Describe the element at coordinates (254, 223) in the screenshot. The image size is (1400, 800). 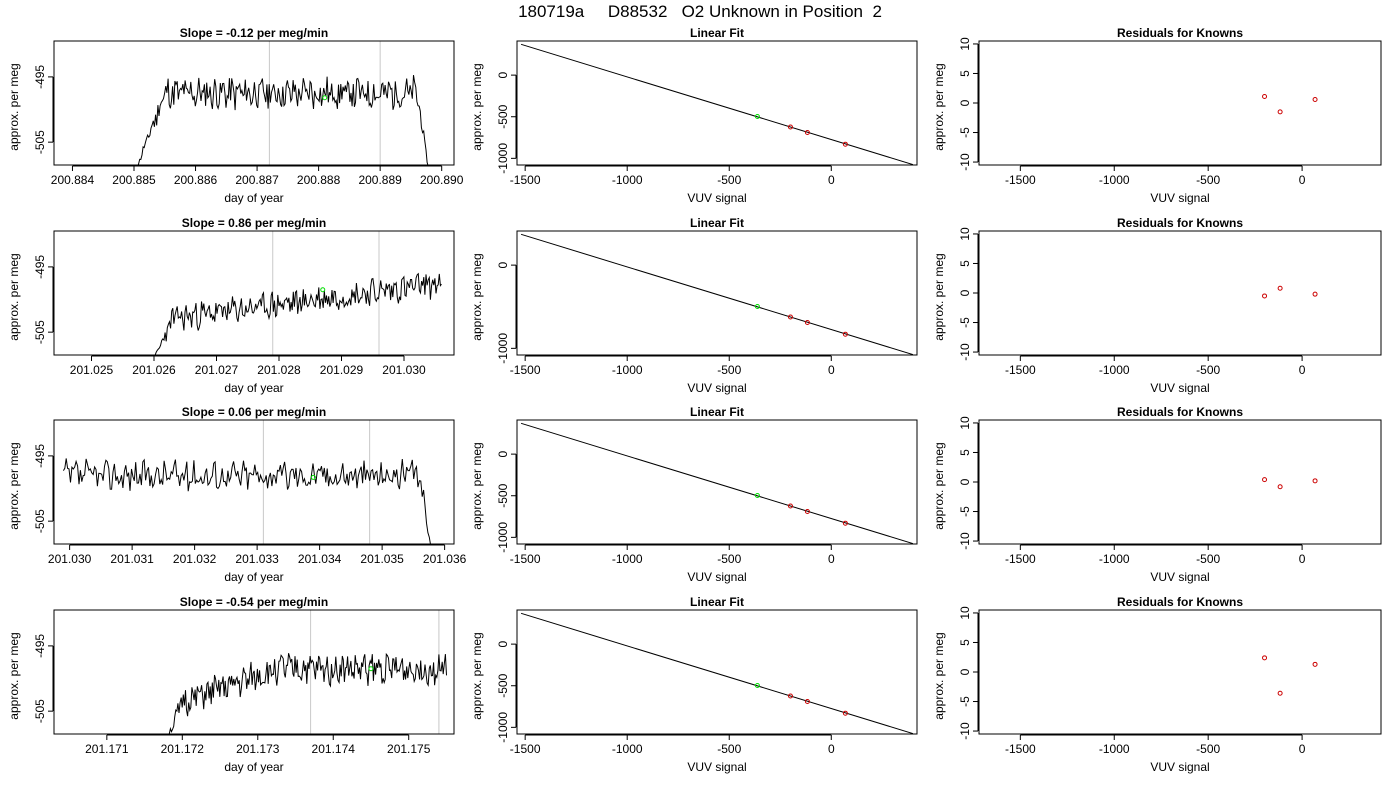
I see `chart-title: Slope = 0.86 per meg/min` at that location.